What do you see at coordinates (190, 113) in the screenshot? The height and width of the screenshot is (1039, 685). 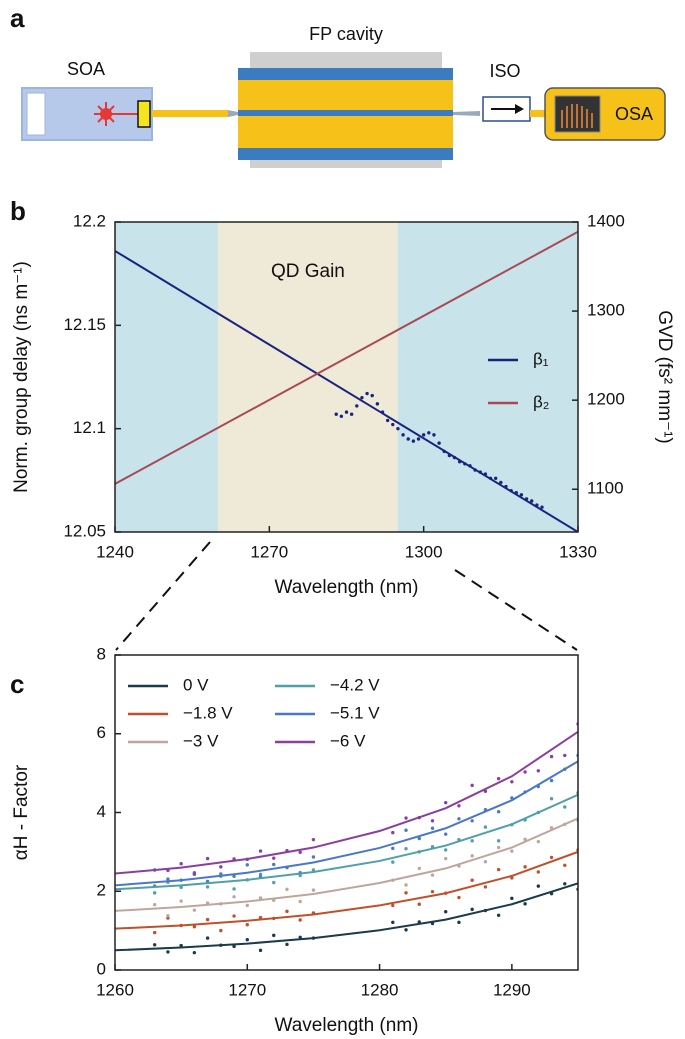 I see `fiber` at bounding box center [190, 113].